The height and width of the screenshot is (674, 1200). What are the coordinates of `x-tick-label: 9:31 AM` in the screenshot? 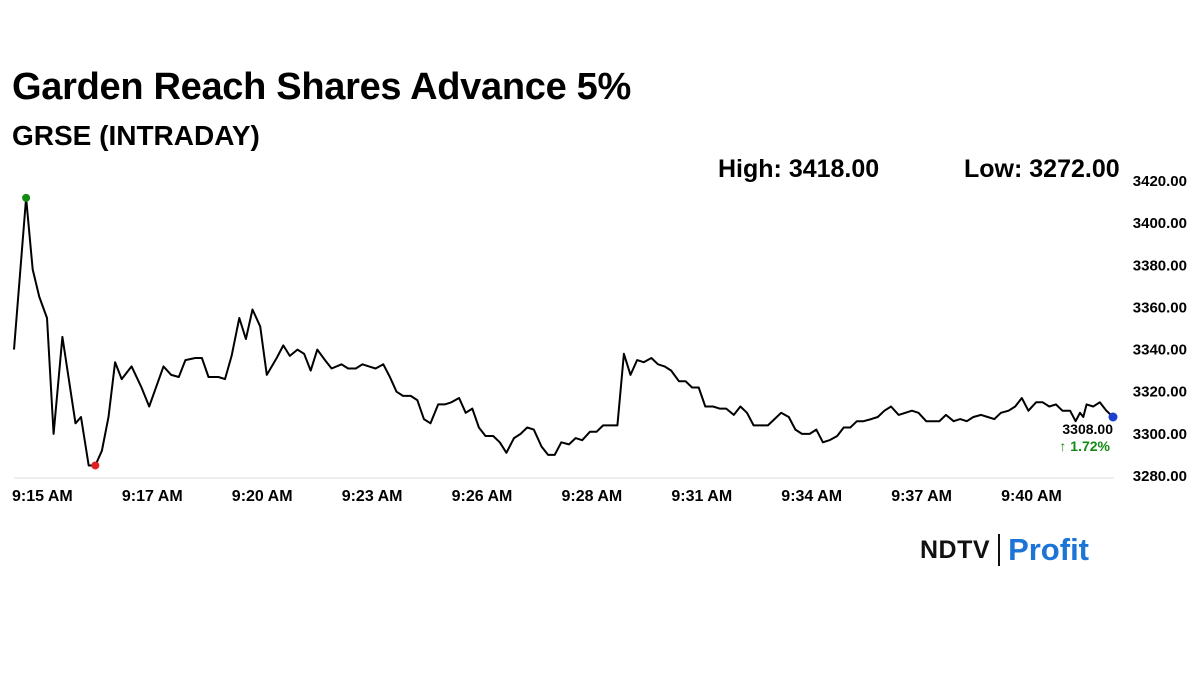 It's located at (701, 496).